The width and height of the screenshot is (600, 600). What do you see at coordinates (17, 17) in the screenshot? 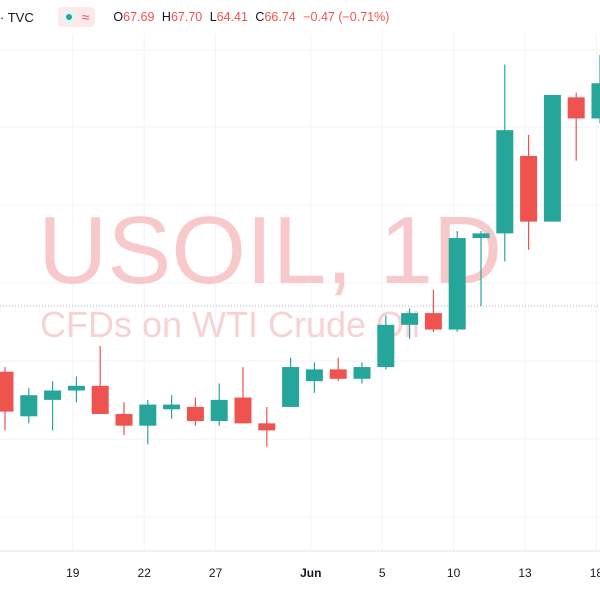
I see `symbol-source: · TVC` at bounding box center [17, 17].